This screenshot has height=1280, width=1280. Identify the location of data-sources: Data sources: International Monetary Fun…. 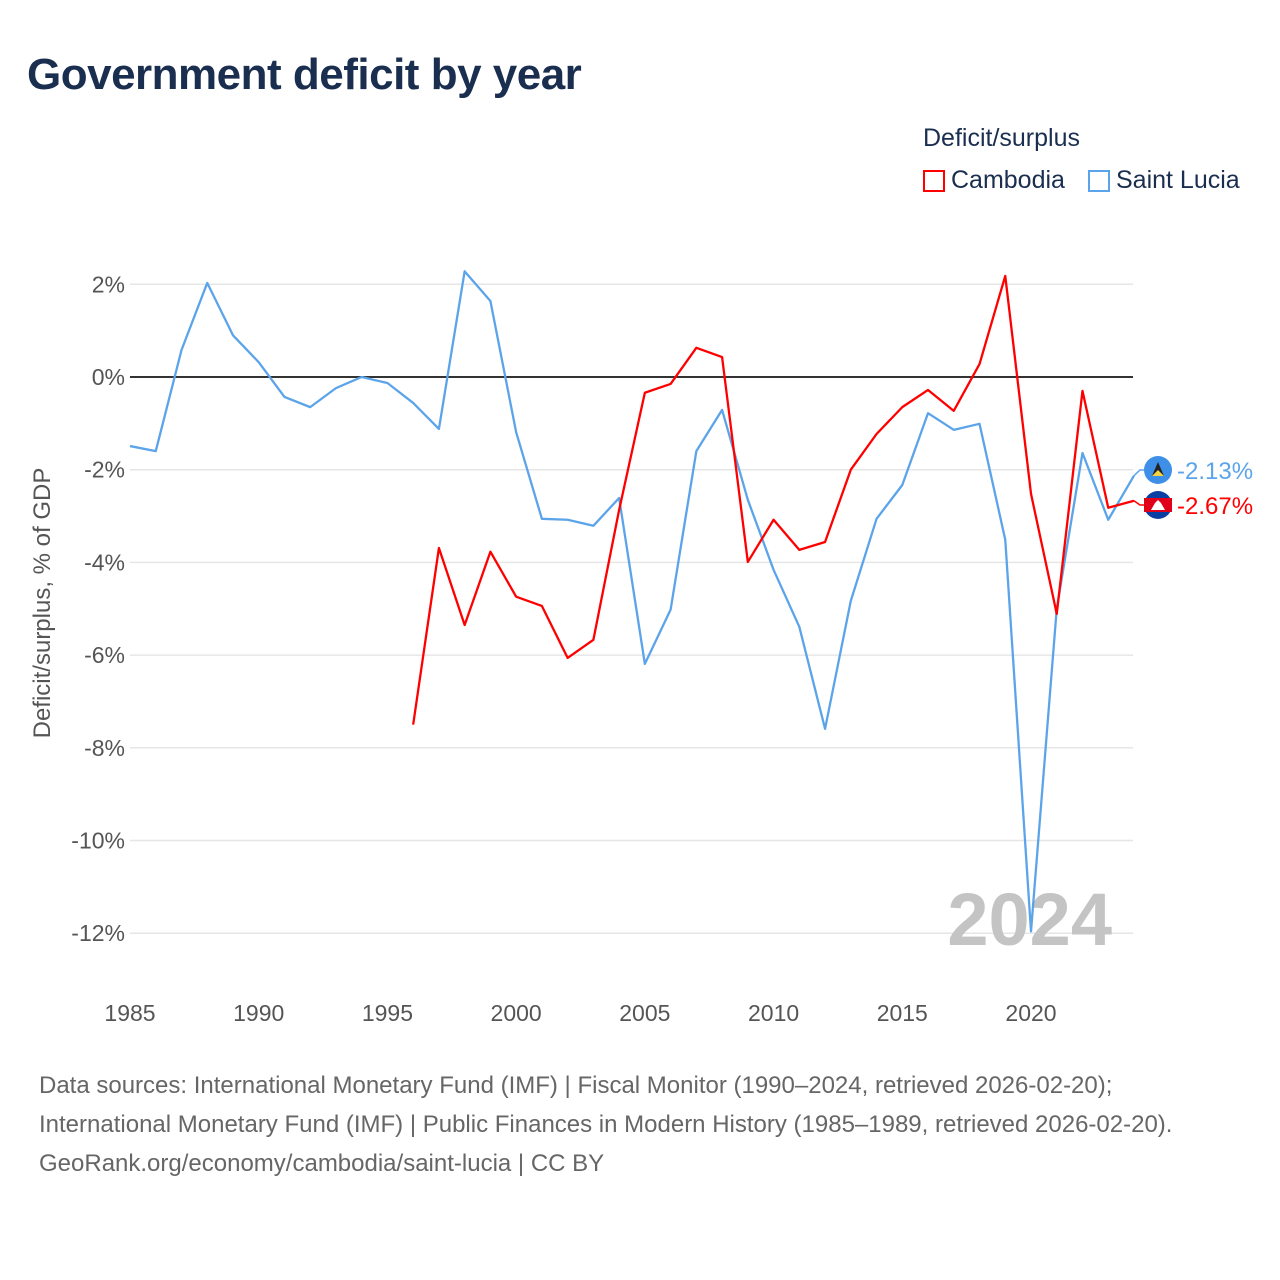
(606, 1105).